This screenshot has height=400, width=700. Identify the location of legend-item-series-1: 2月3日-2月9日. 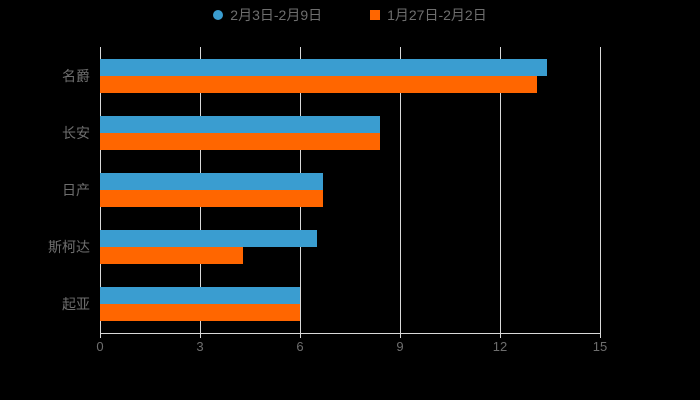
(267, 15).